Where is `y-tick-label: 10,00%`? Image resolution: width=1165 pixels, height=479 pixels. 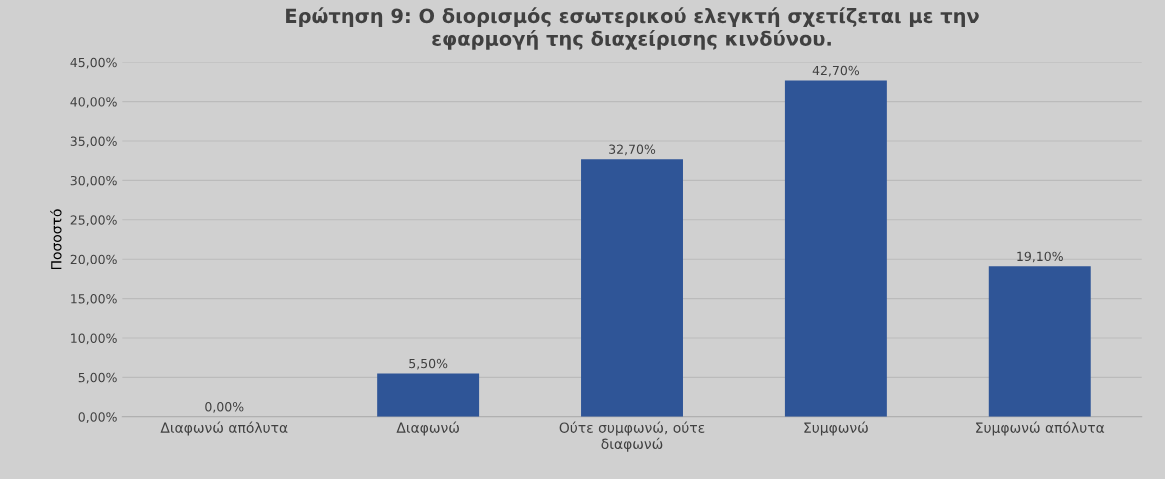 y-tick-label: 10,00% is located at coordinates (94, 339).